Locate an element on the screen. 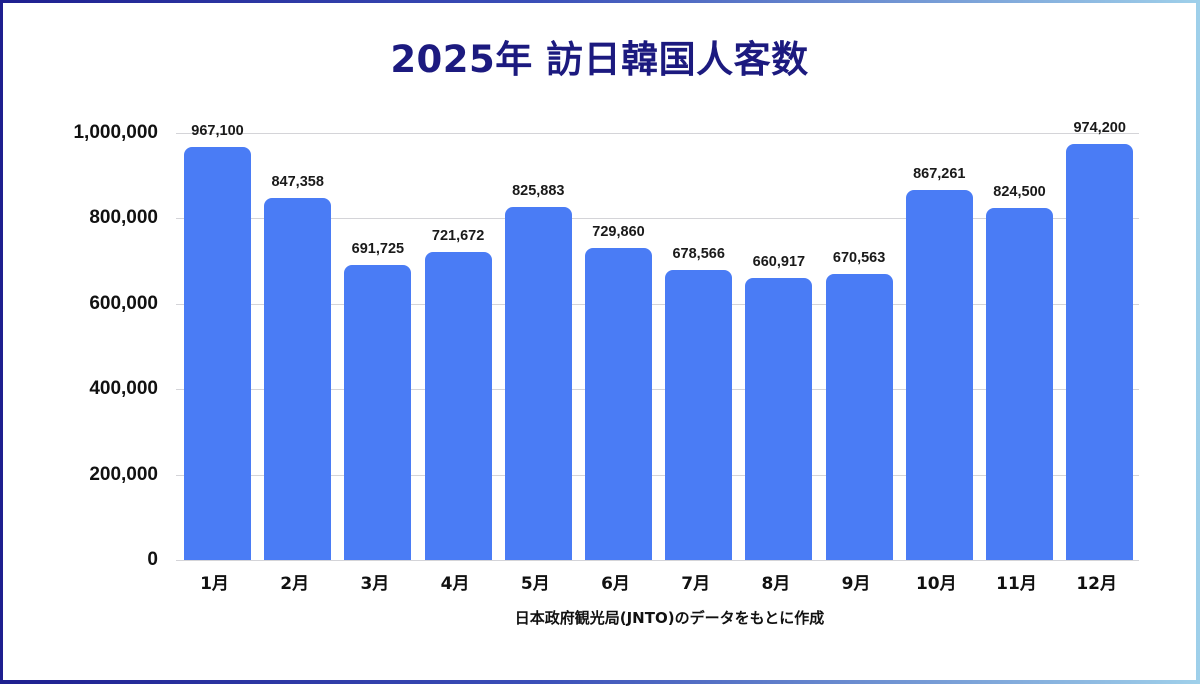  y-tick-label: 1,000,000 is located at coordinates (115, 132).